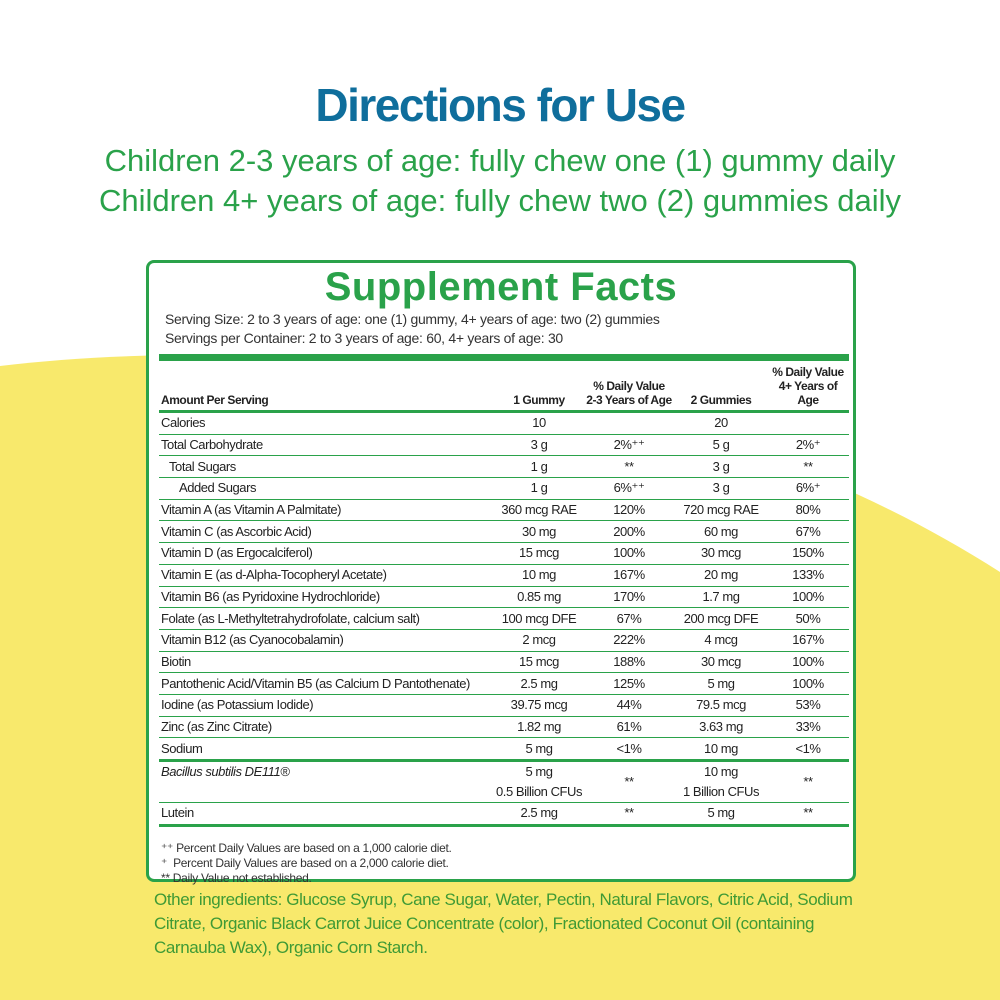  I want to click on table-row: Added Sugars 1 g 6%⁺⁺ 3 g 6%⁺, so click(504, 488).